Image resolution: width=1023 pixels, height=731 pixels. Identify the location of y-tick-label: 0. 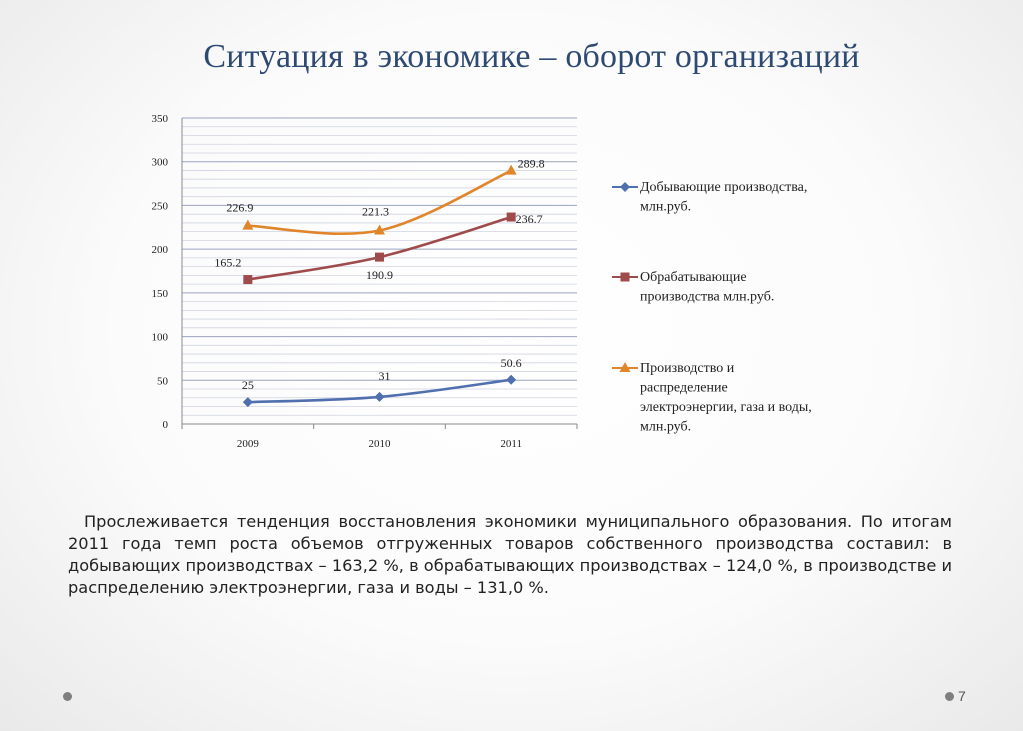
(166, 425).